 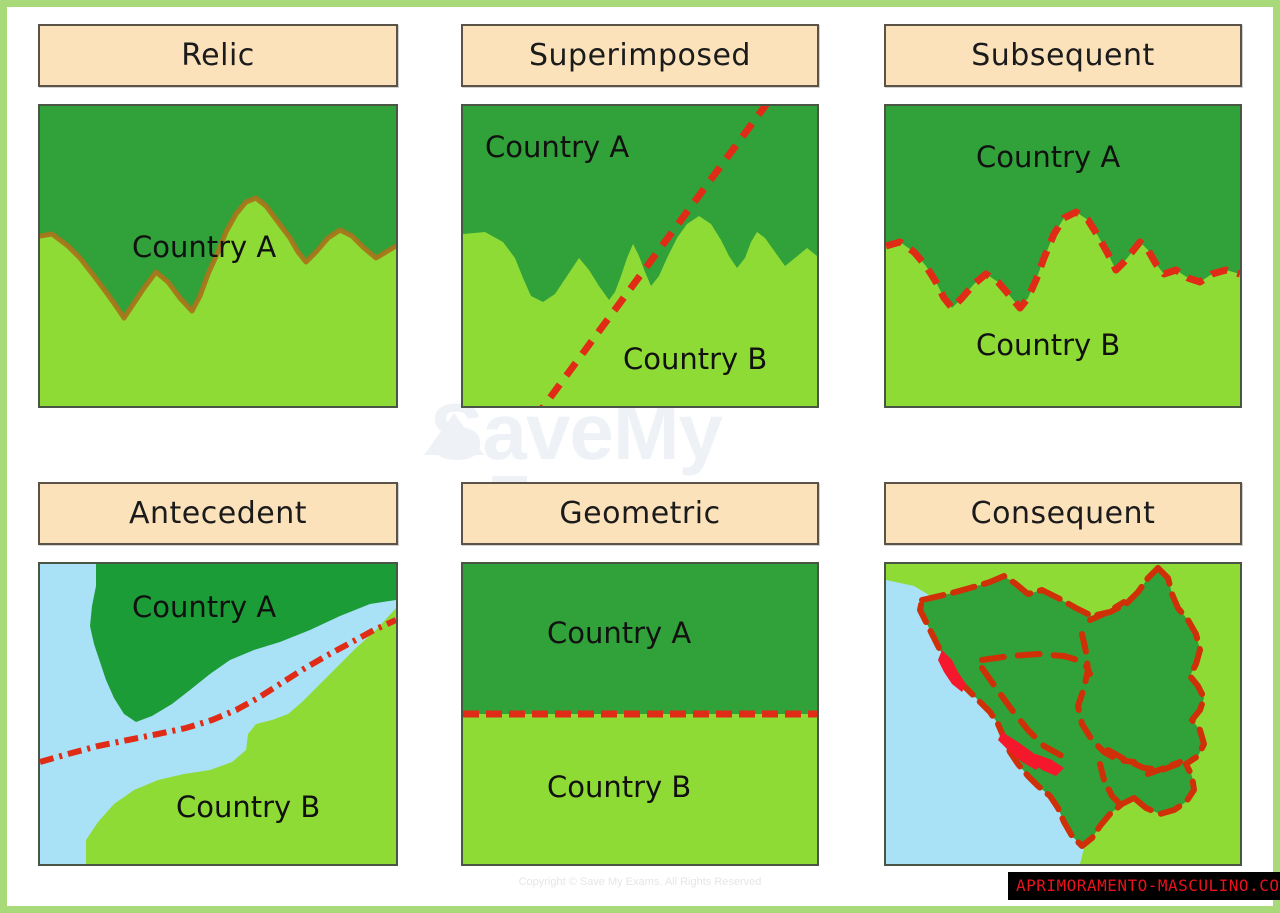 I want to click on panel-header-subsequent: Subsequent, so click(x=1063, y=55).